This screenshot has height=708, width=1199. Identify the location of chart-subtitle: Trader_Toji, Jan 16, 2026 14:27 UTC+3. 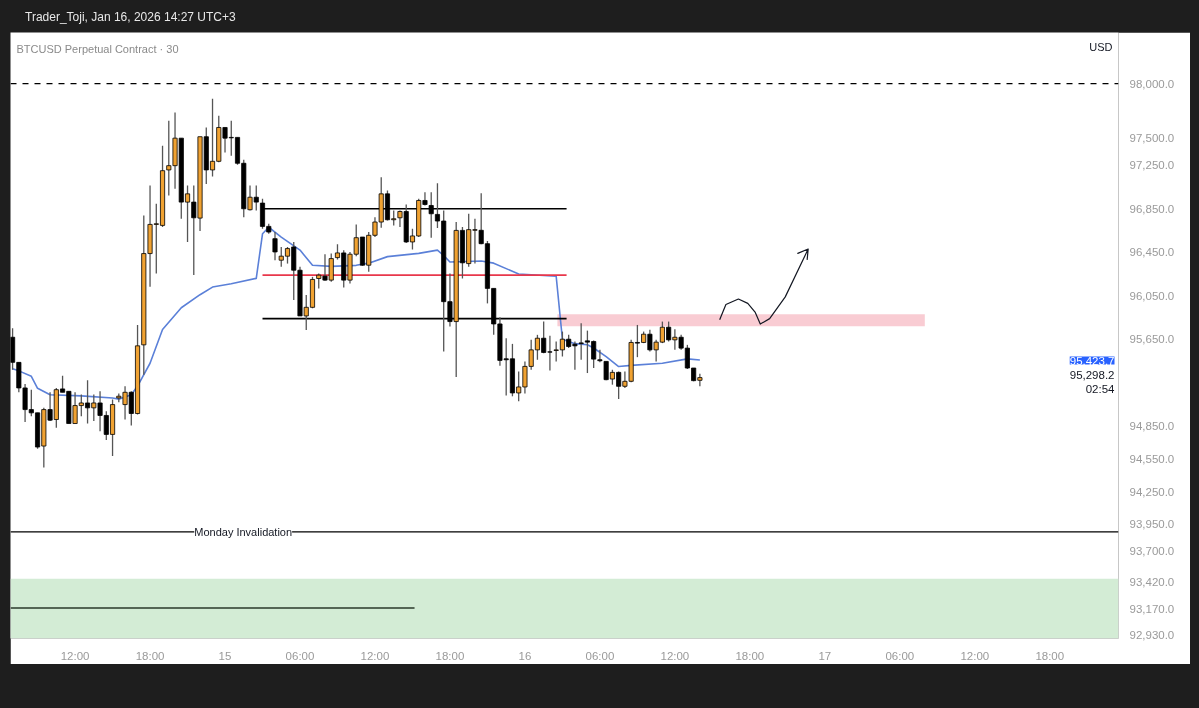
(130, 17).